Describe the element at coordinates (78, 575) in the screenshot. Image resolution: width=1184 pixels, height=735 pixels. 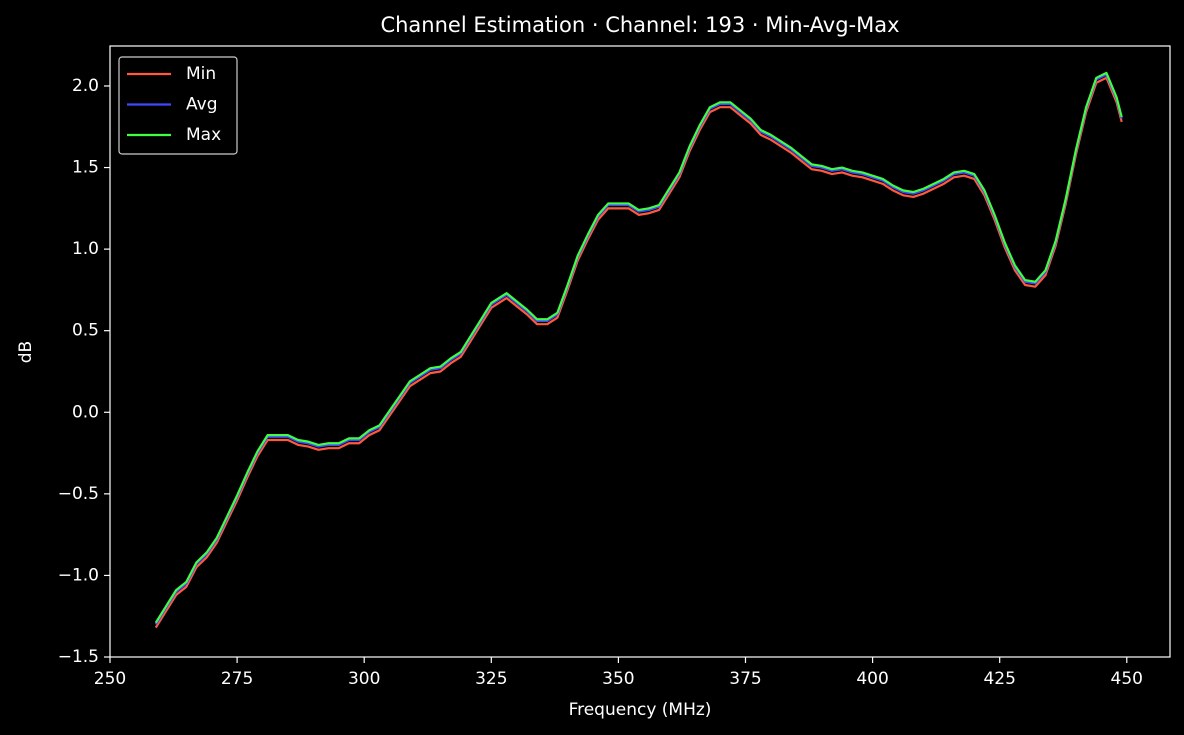
I see `y-tick-label: −1.0` at that location.